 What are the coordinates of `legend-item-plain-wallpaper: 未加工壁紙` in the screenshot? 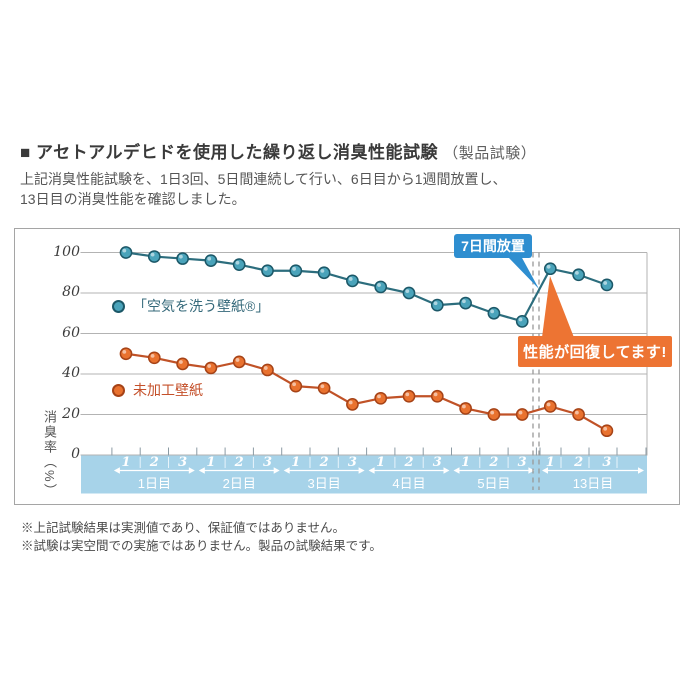 It's located at (157, 390).